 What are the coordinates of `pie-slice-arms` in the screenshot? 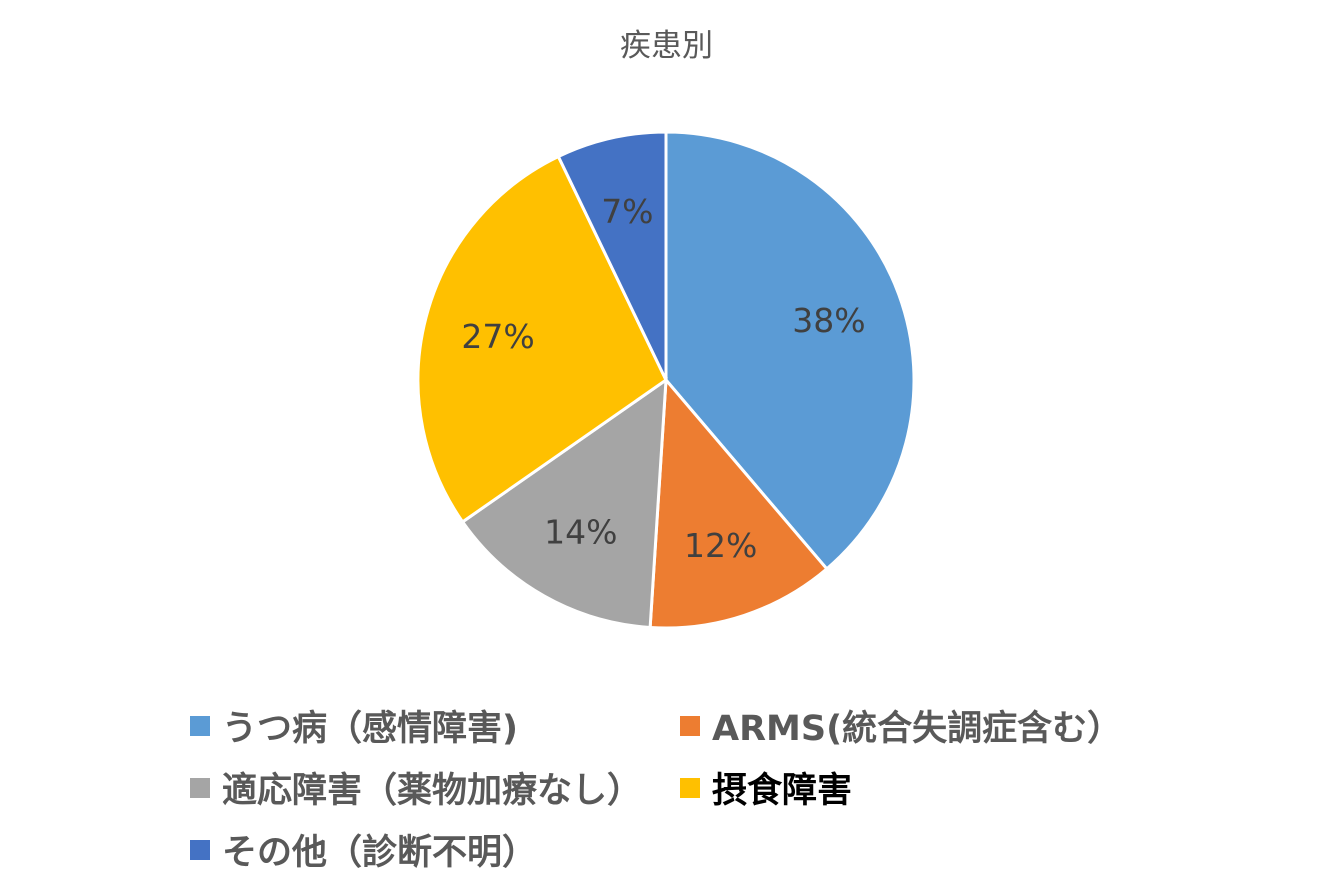 It's located at (738, 503).